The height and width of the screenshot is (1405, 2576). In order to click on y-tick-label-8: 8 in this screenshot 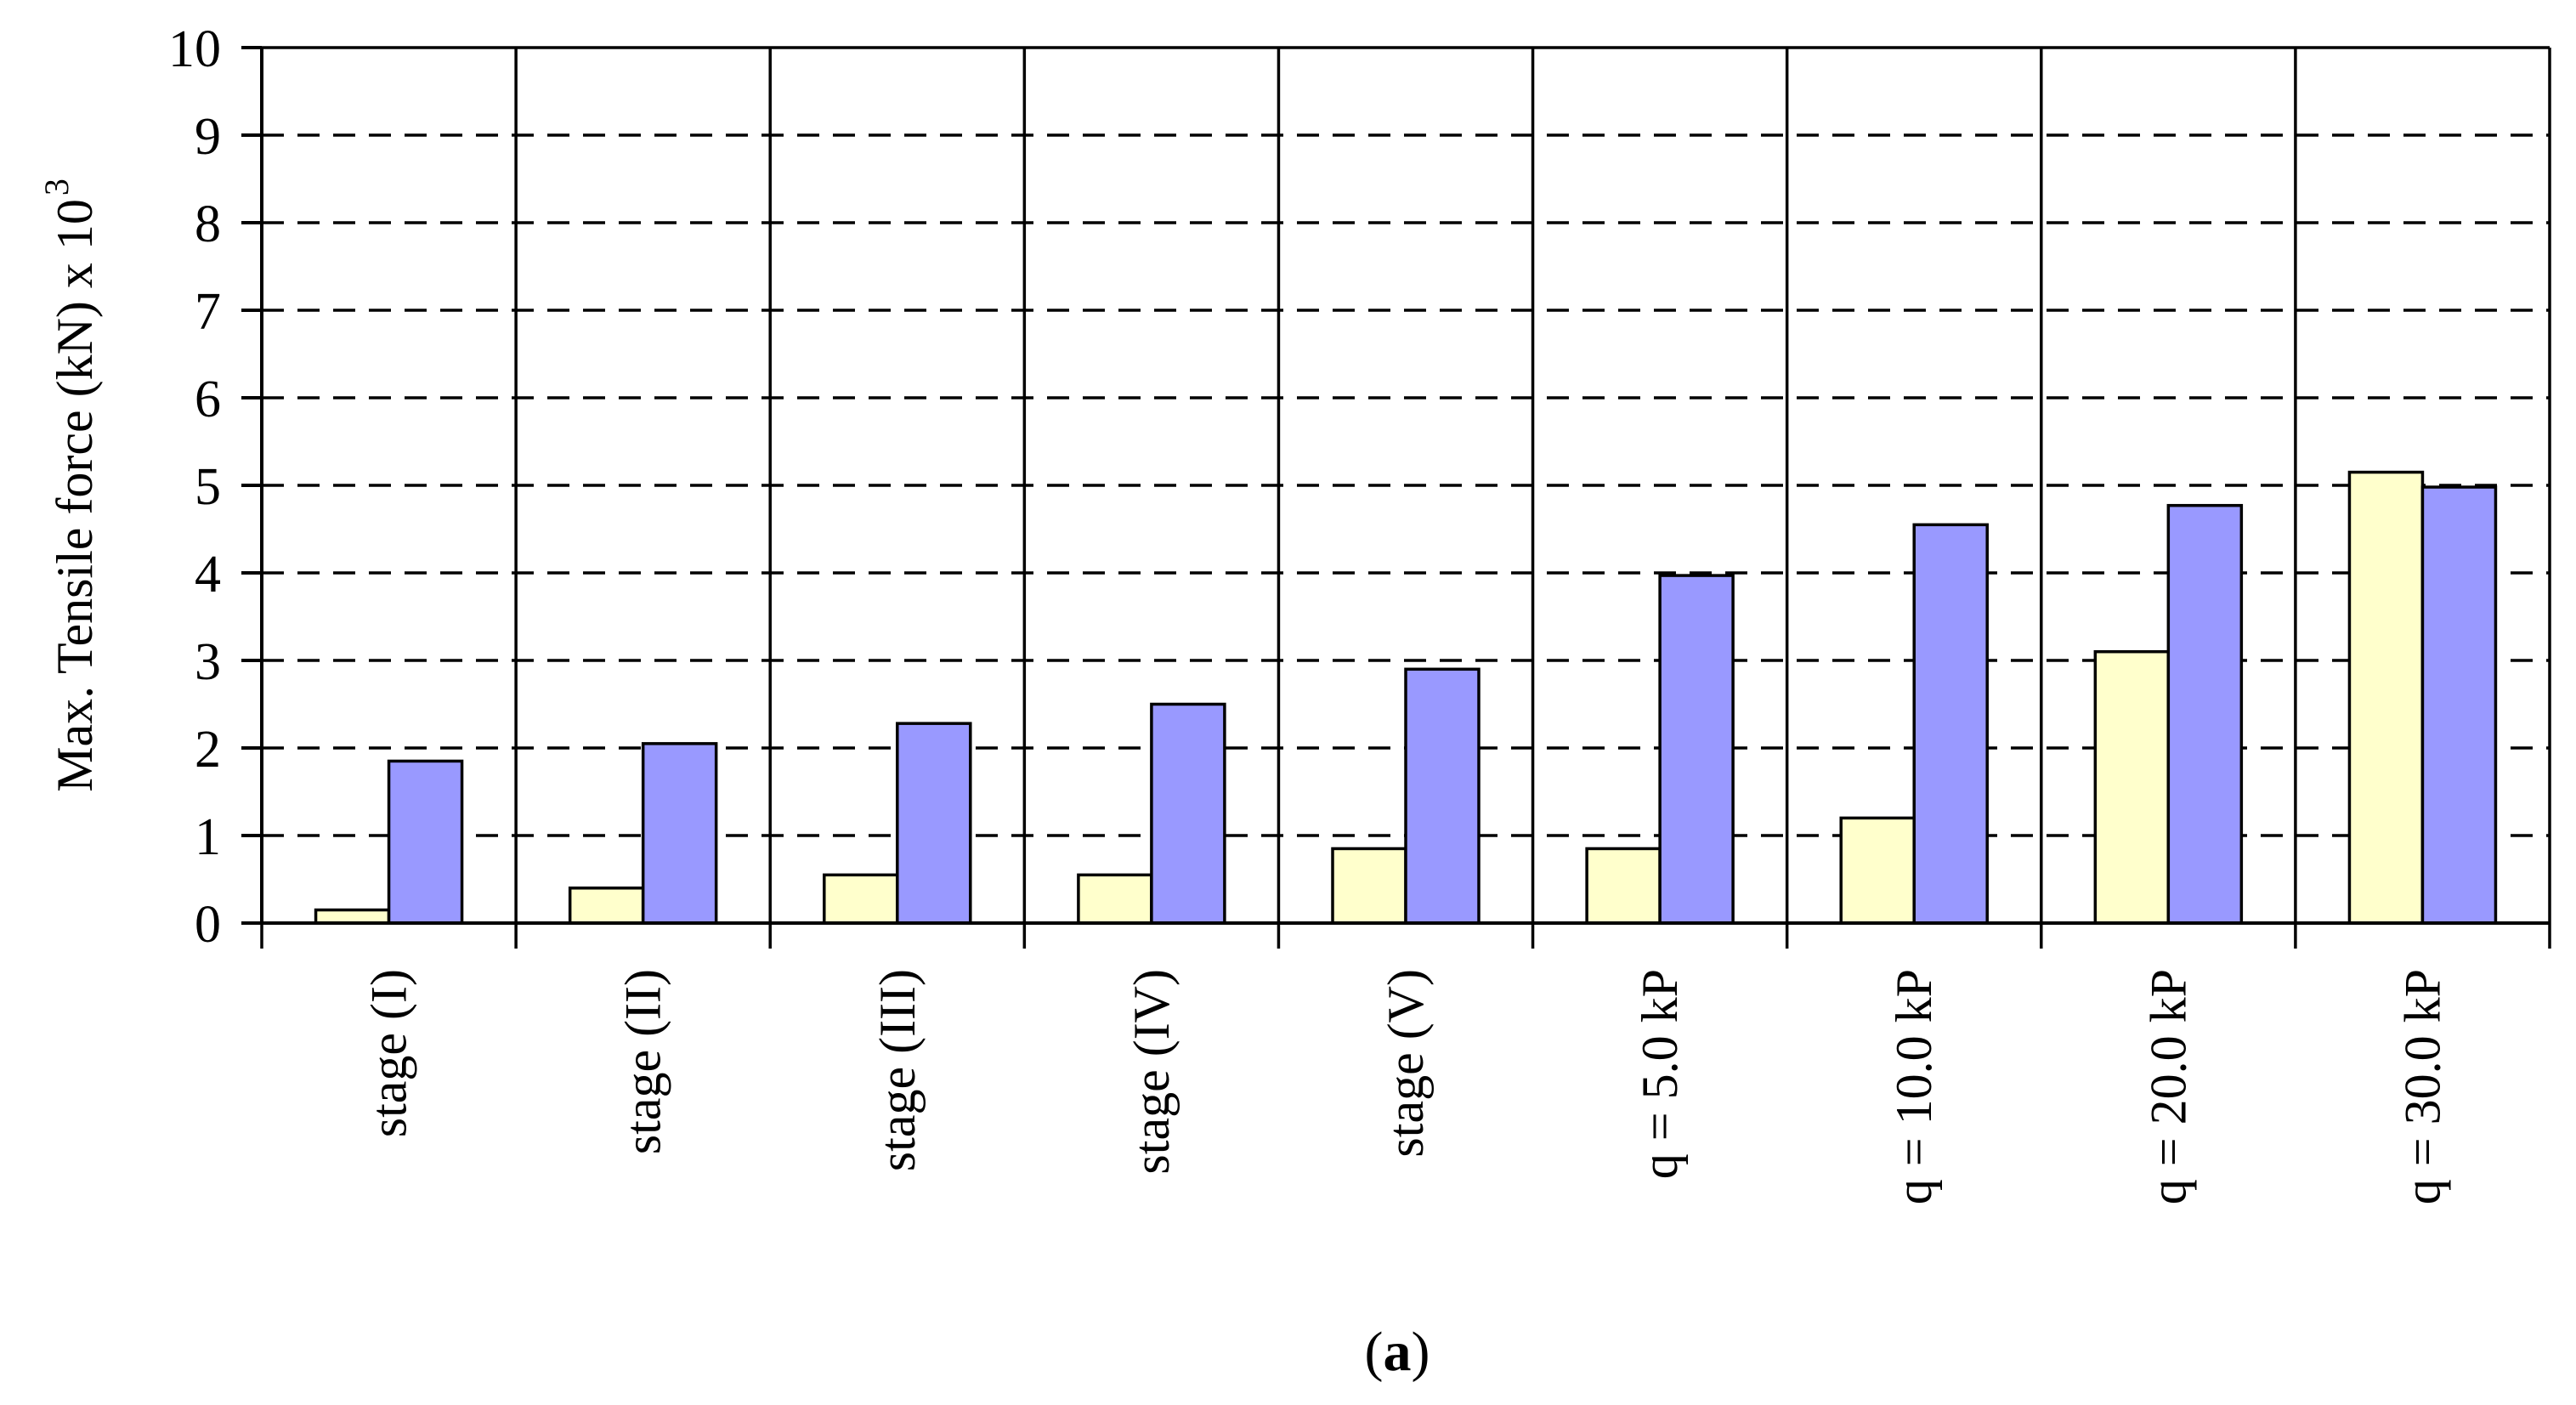, I will do `click(208, 224)`.